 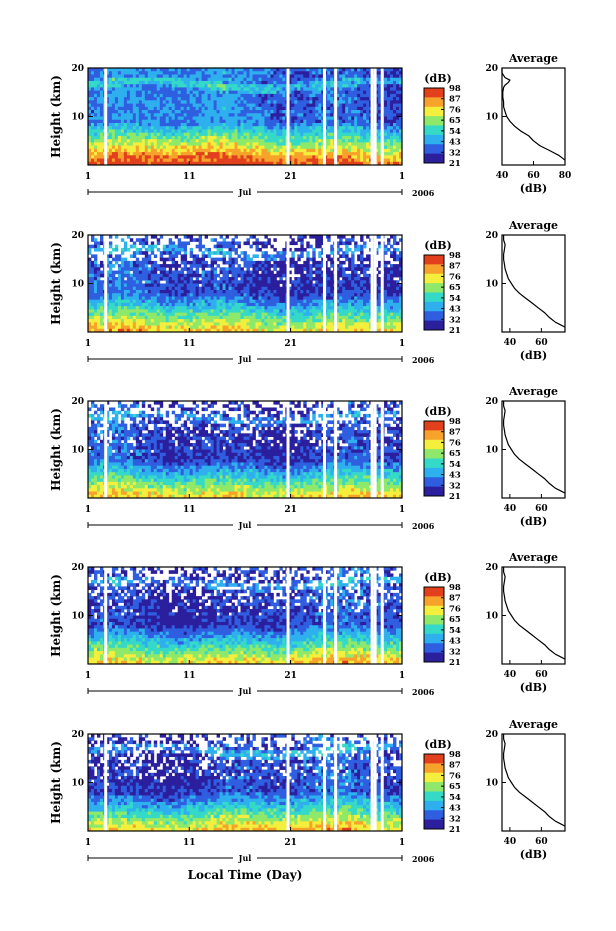 I want to click on heatmap-field, so click(x=245, y=116).